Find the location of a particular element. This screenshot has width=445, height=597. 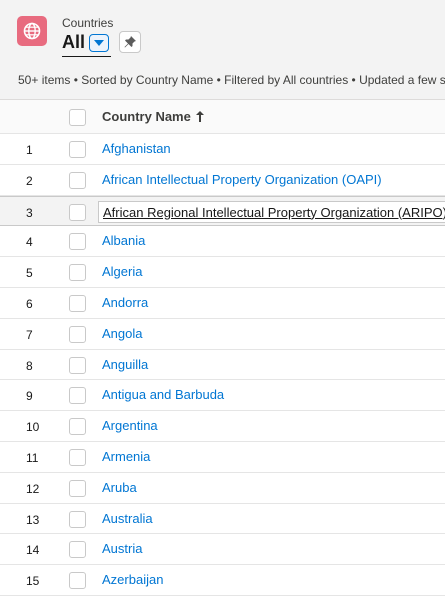

row-number: 3 is located at coordinates (29, 212).